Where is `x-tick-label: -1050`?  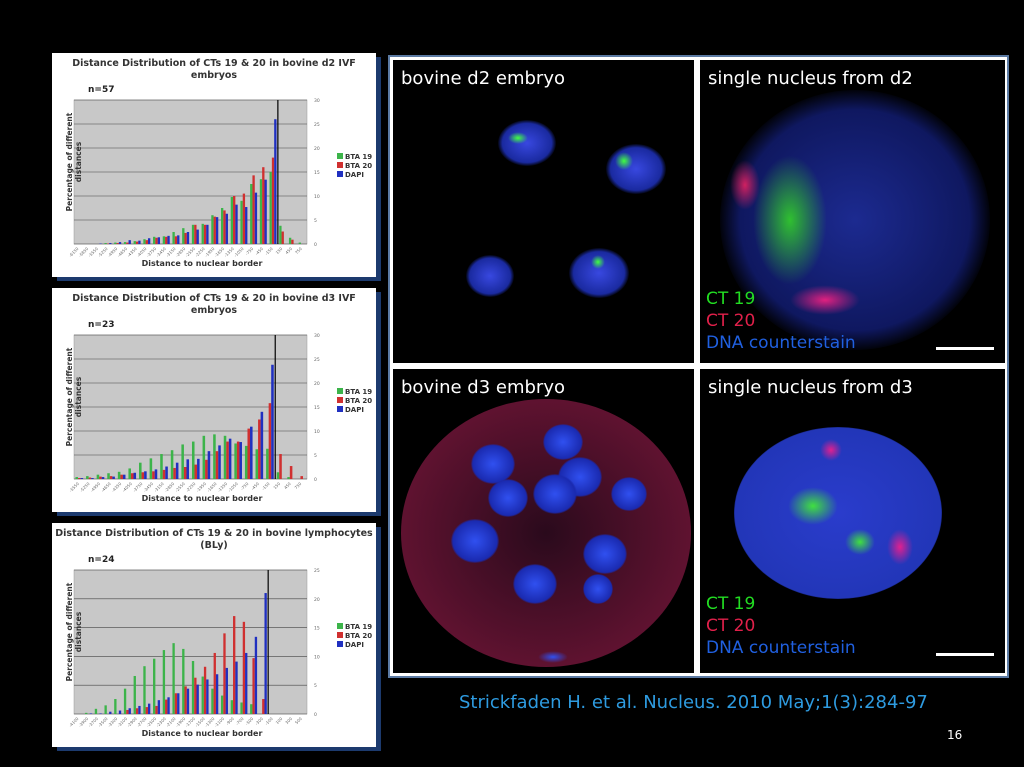 x-tick-label: -1050 is located at coordinates (233, 487).